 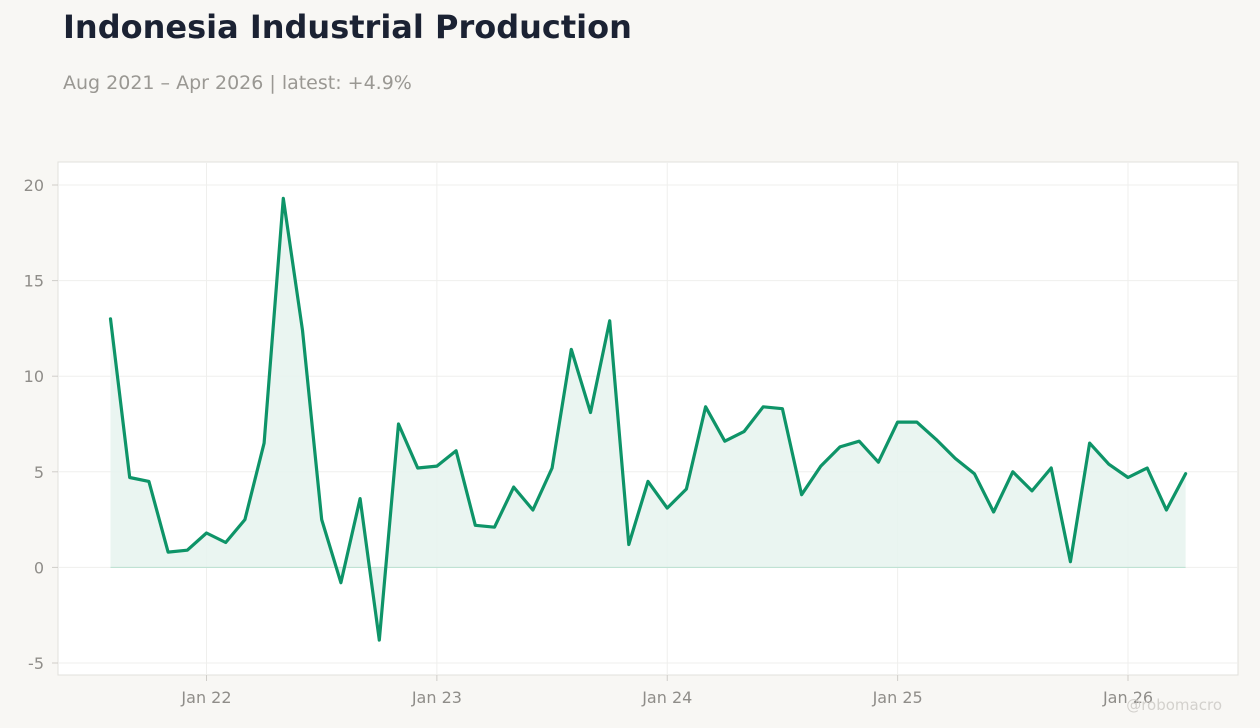 What do you see at coordinates (666, 697) in the screenshot?
I see `x-tick-label: Jan 24` at bounding box center [666, 697].